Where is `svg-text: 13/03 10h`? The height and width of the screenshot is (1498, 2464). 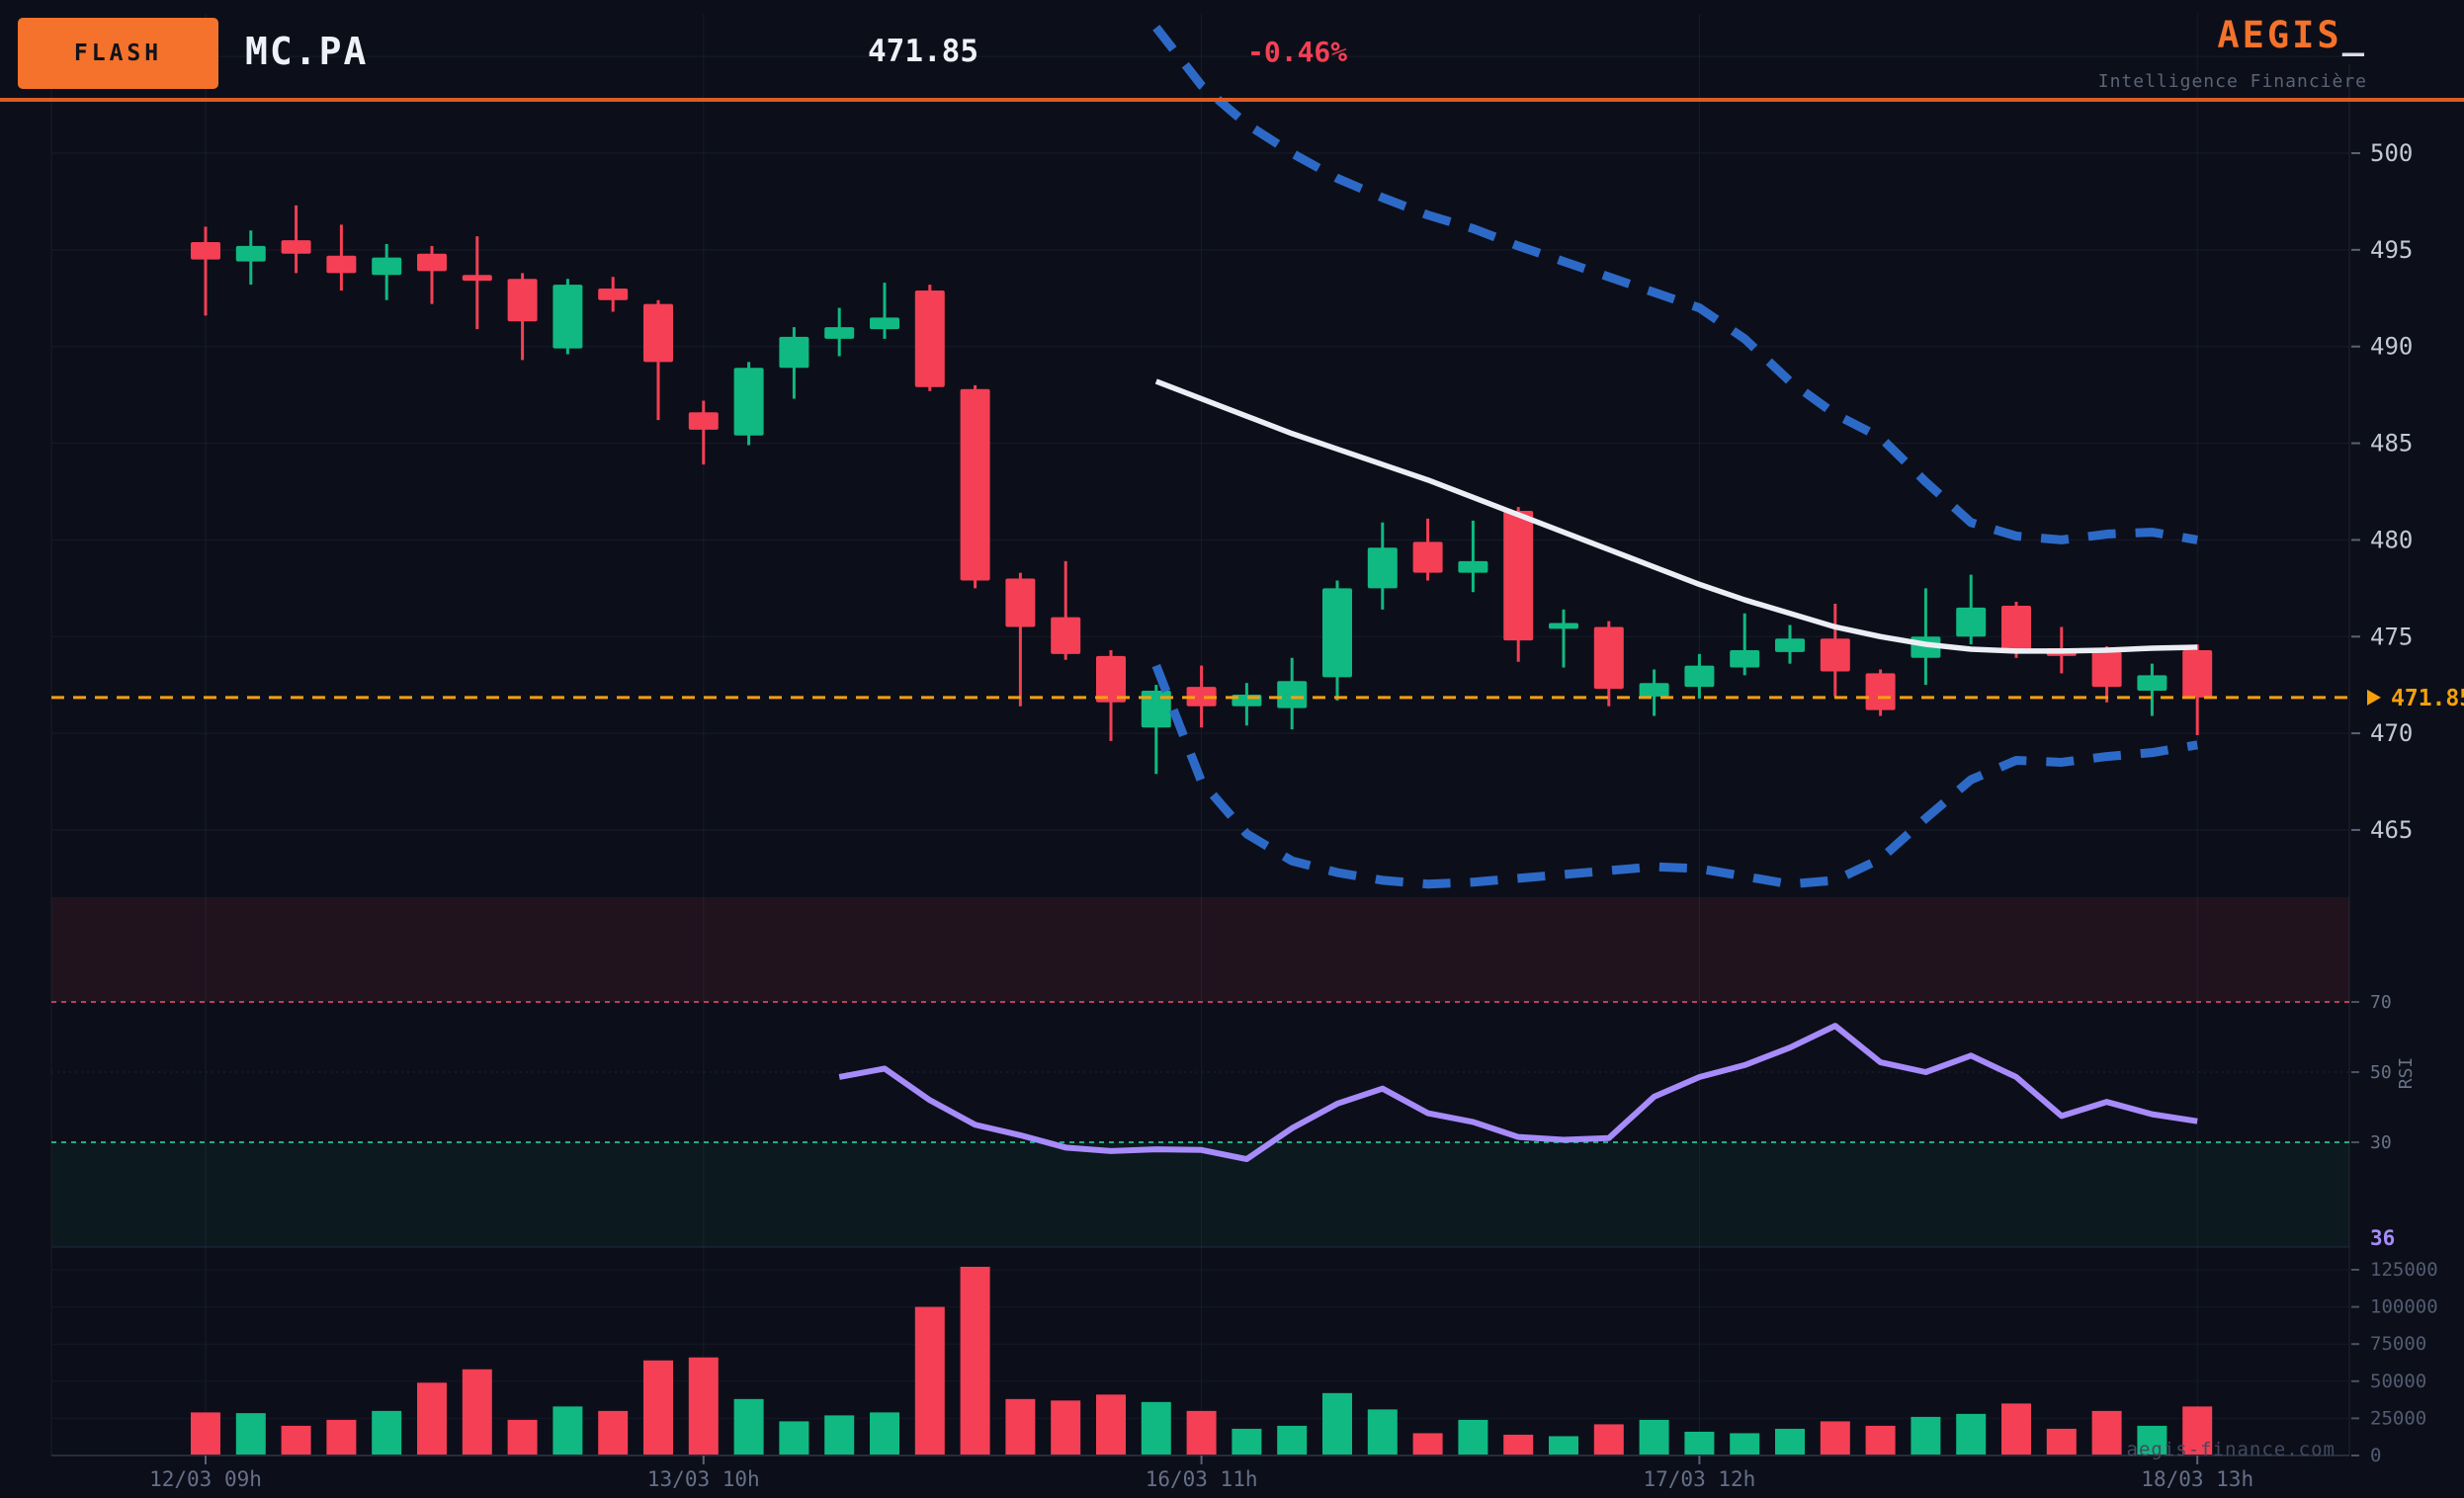 svg-text: 13/03 10h is located at coordinates (703, 1479).